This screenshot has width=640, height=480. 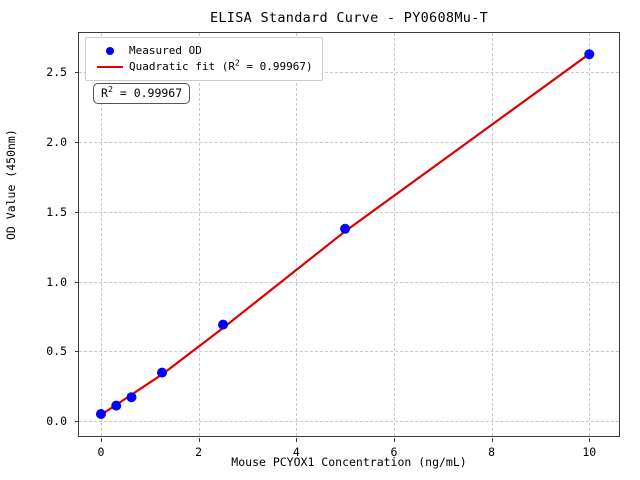 I want to click on y-axis-label-container: OD Value (450nm), so click(x=20, y=234).